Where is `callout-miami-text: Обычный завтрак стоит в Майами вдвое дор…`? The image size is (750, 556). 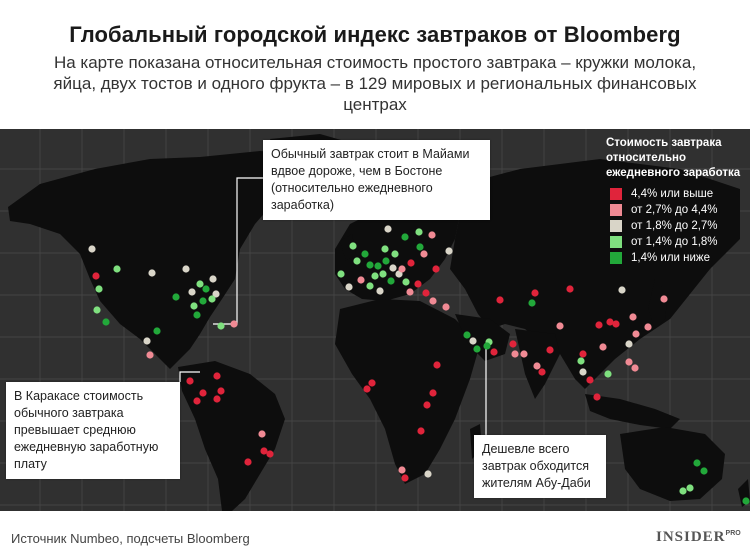
callout-miami-text: Обычный завтрак стоит в Майами вдвое дор… is located at coordinates (370, 179).